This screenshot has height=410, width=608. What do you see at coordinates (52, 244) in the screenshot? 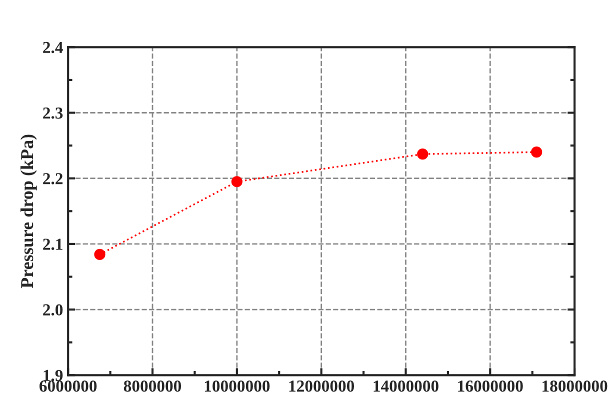
I see `y-tick-label: 2.1` at bounding box center [52, 244].